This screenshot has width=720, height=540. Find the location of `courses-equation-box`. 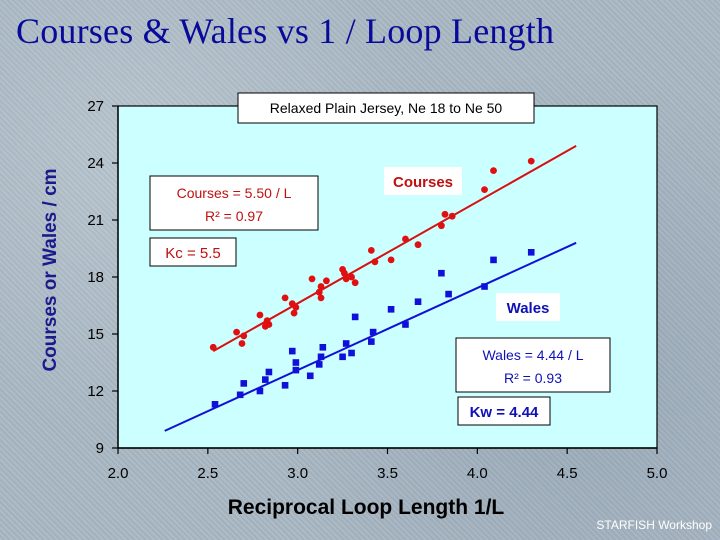

courses-equation-box is located at coordinates (234, 203).